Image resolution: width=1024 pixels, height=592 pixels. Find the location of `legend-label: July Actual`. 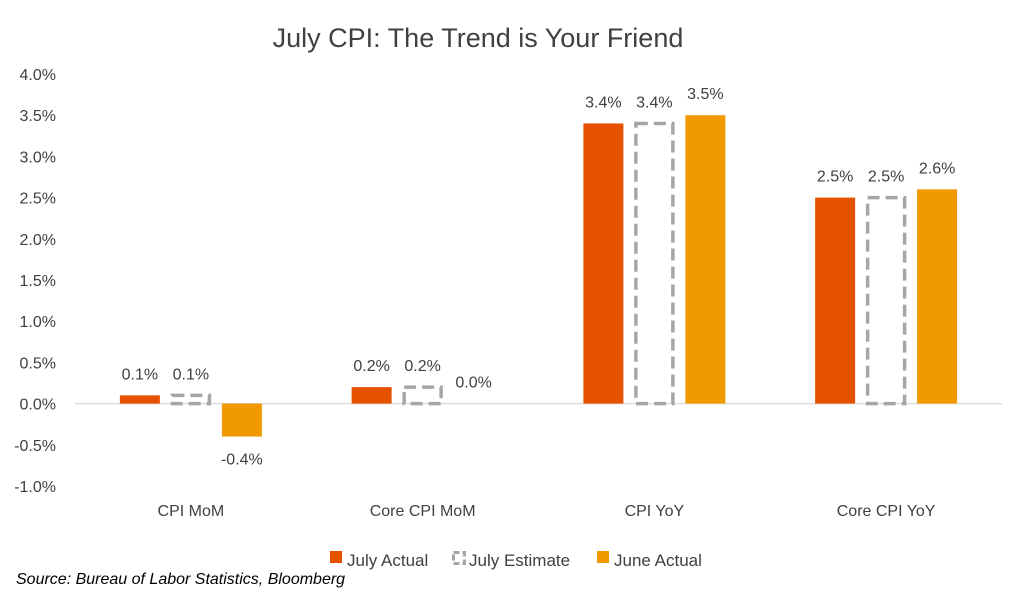

legend-label: July Actual is located at coordinates (387, 560).